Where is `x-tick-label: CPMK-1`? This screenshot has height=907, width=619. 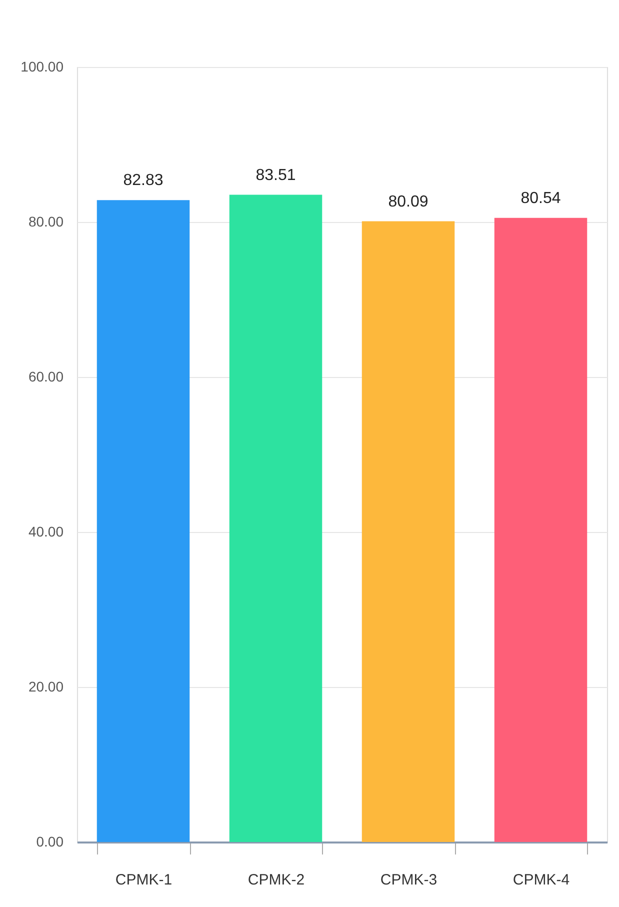 x-tick-label: CPMK-1 is located at coordinates (143, 880).